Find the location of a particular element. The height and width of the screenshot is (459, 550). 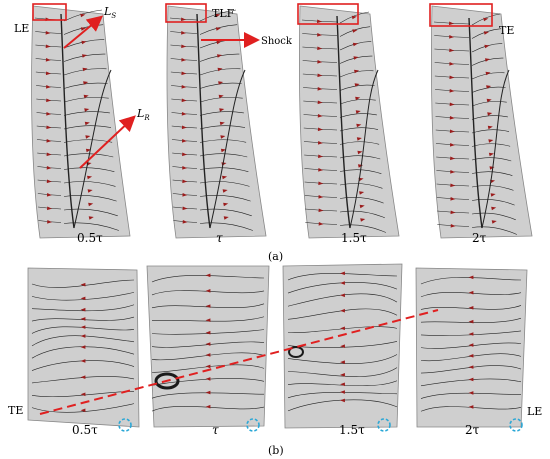

vortex-core-b2 is located at coordinates (167, 381).